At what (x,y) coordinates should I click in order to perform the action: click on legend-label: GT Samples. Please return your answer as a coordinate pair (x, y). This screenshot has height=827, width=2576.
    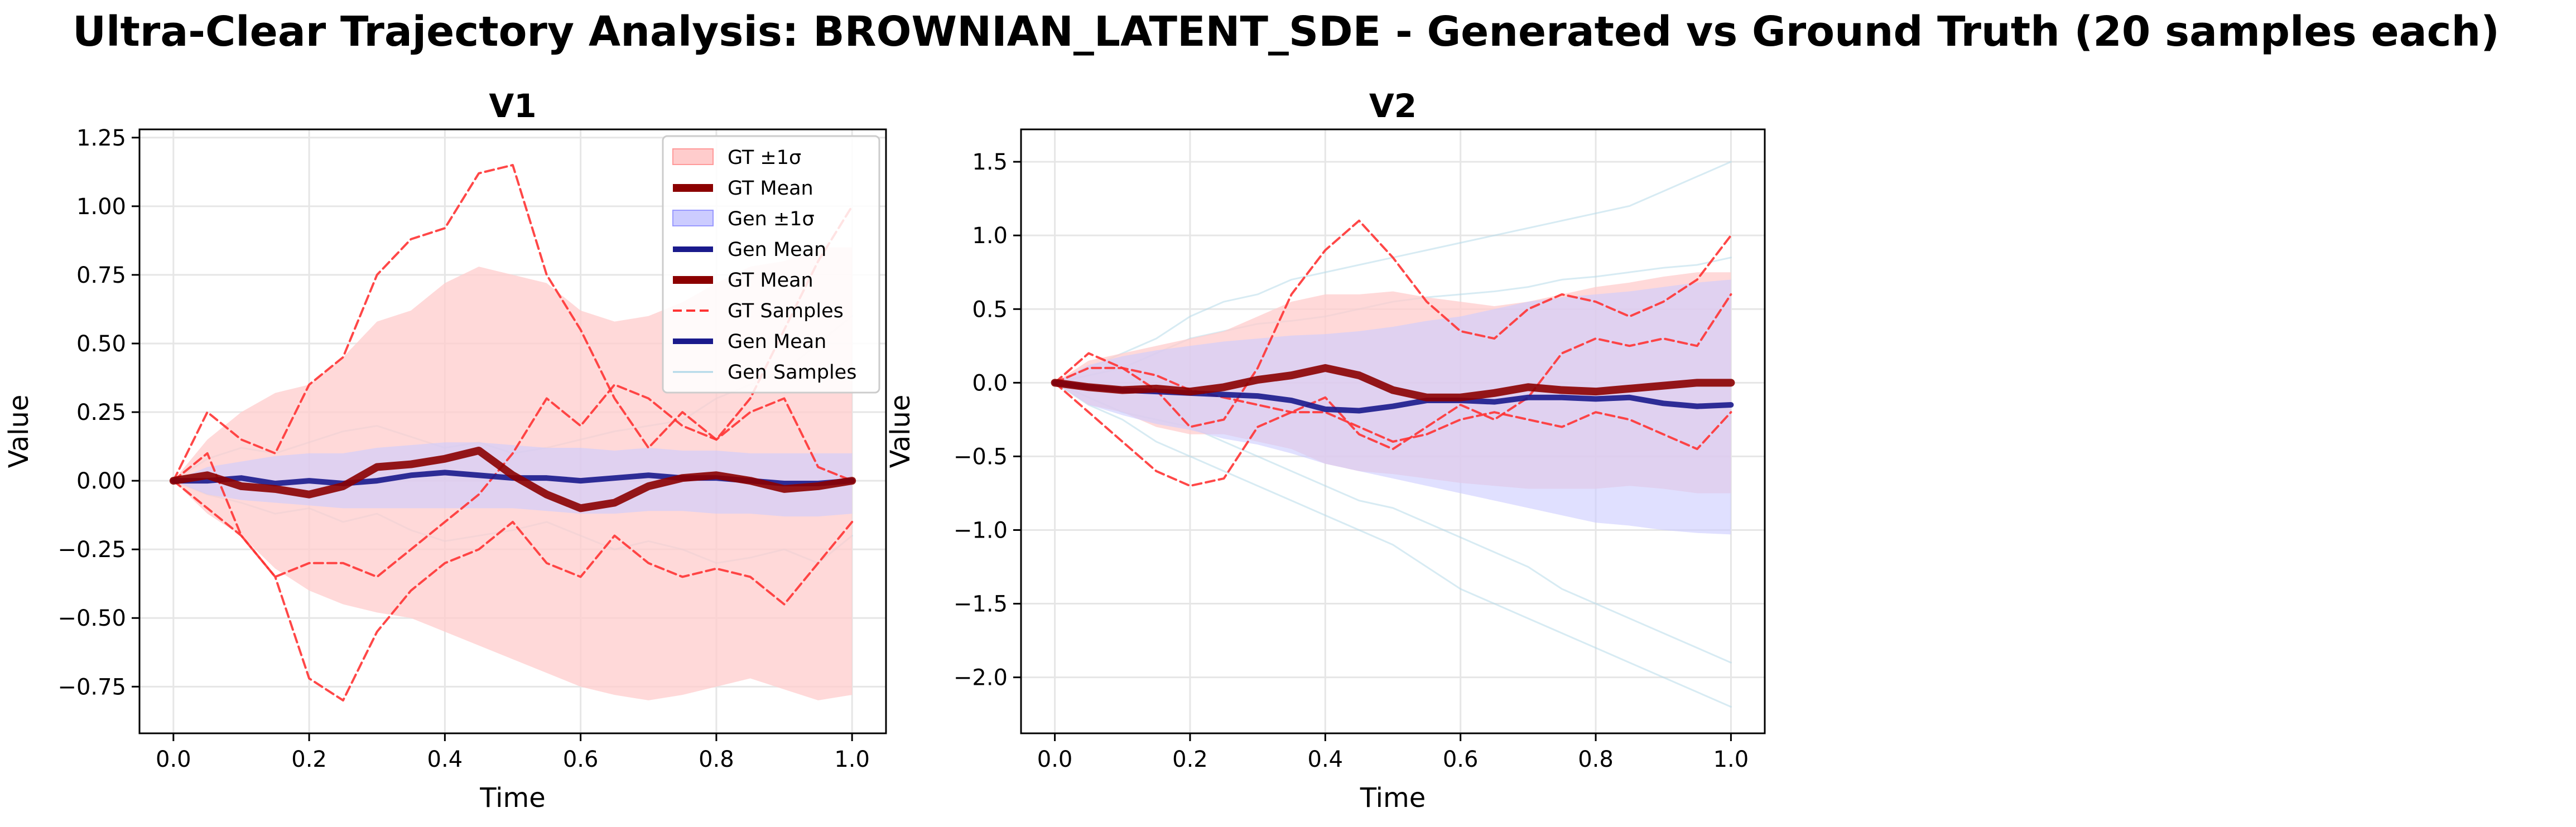
    Looking at the image, I should click on (786, 311).